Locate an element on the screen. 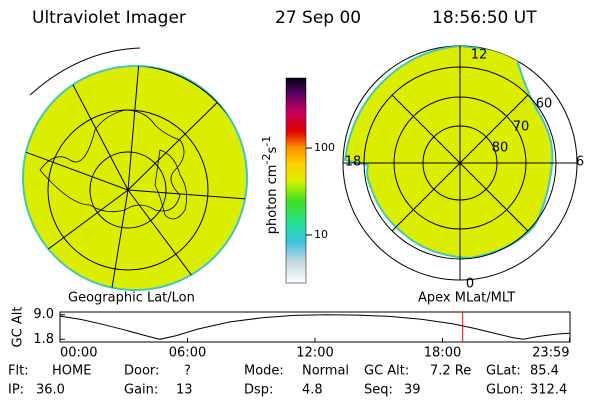 The width and height of the screenshot is (600, 400). title: Ultraviolet Imager is located at coordinates (109, 18).